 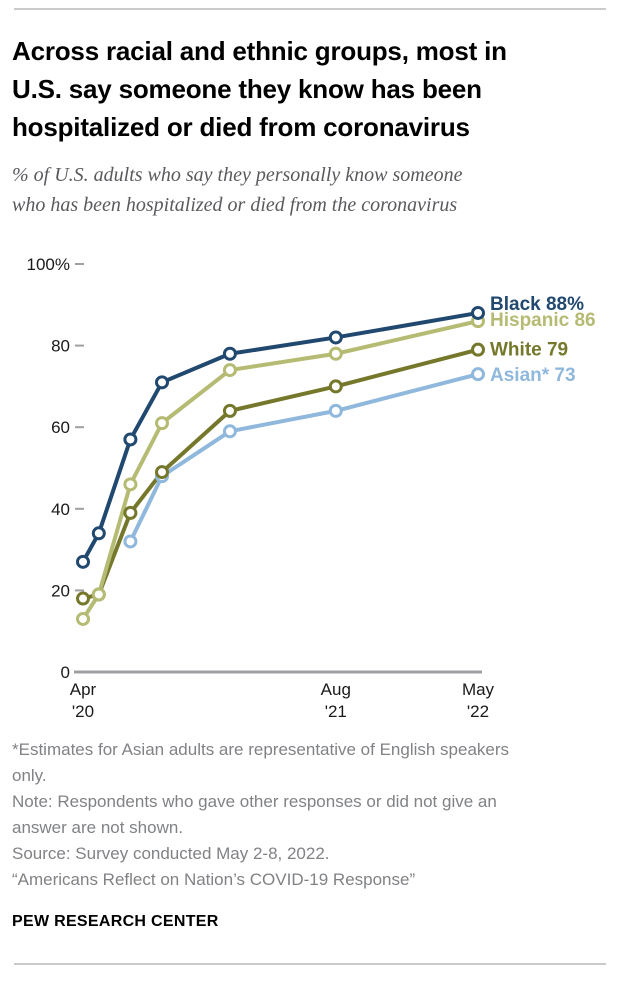 I want to click on y-axis-label: 60, so click(x=60, y=427).